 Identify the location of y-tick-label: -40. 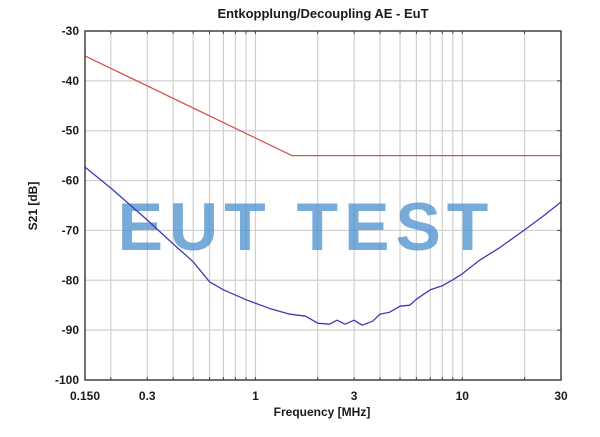
(71, 81).